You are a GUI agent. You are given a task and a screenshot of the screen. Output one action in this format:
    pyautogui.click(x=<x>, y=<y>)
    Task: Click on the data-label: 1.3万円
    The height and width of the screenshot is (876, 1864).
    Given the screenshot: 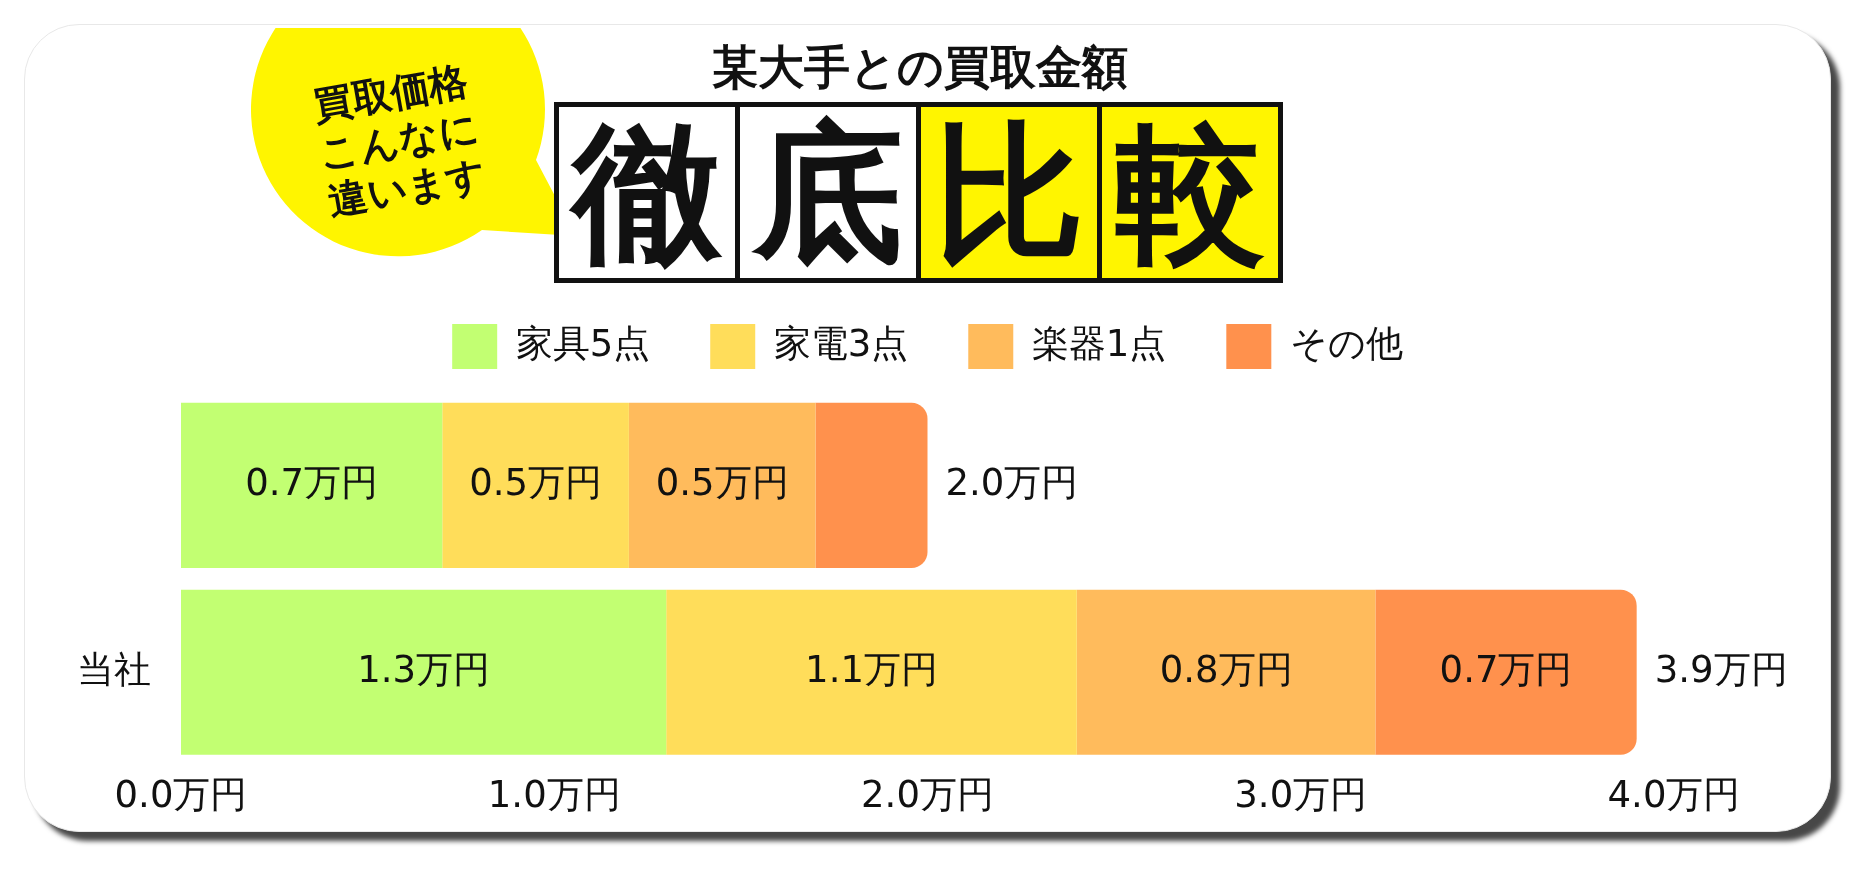 What is the action you would take?
    pyautogui.click(x=424, y=669)
    